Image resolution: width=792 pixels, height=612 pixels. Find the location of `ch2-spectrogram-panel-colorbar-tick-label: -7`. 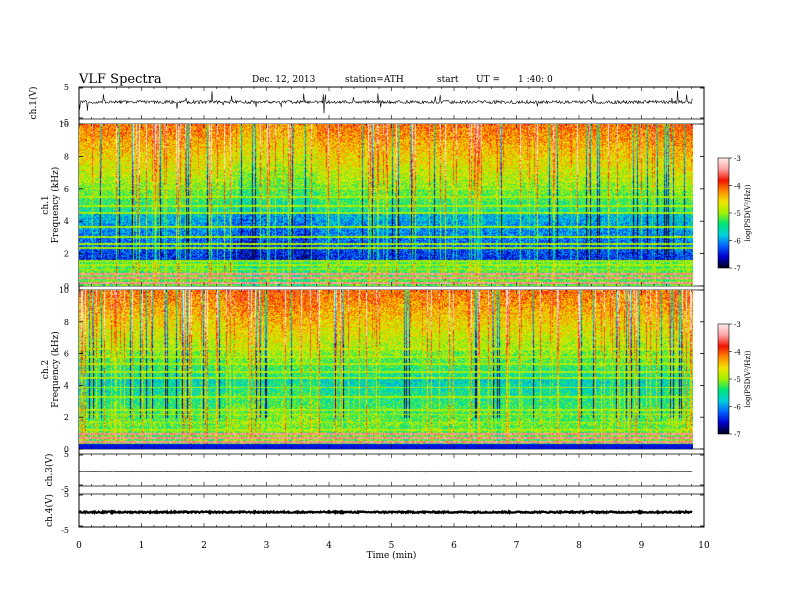

ch2-spectrogram-panel-colorbar-tick-label: -7 is located at coordinates (737, 435).